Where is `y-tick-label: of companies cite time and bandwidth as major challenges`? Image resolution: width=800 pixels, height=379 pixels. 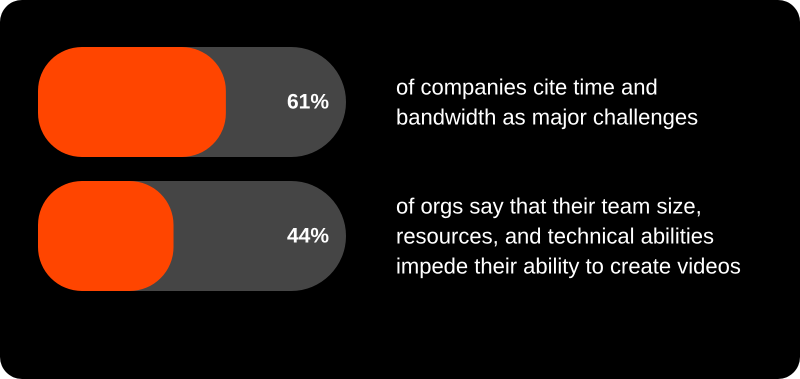 y-tick-label: of companies cite time and bandwidth as major challenges is located at coordinates (547, 102).